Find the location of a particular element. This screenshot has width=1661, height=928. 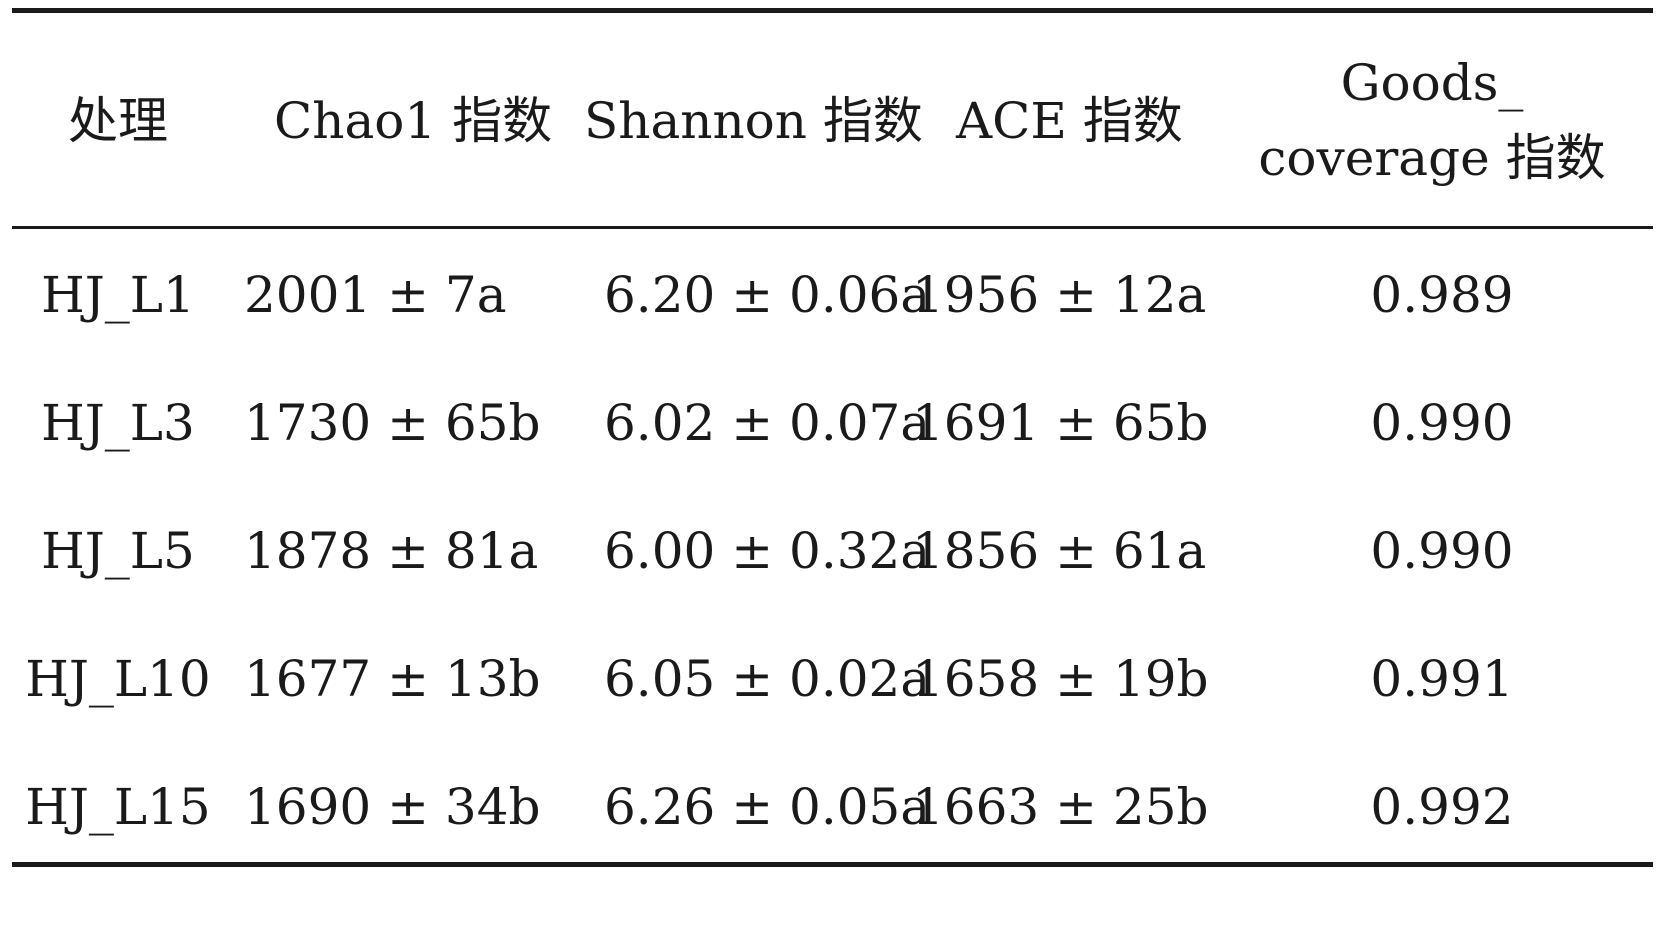

table-row-0-goods: 0.989 is located at coordinates (1442, 295).